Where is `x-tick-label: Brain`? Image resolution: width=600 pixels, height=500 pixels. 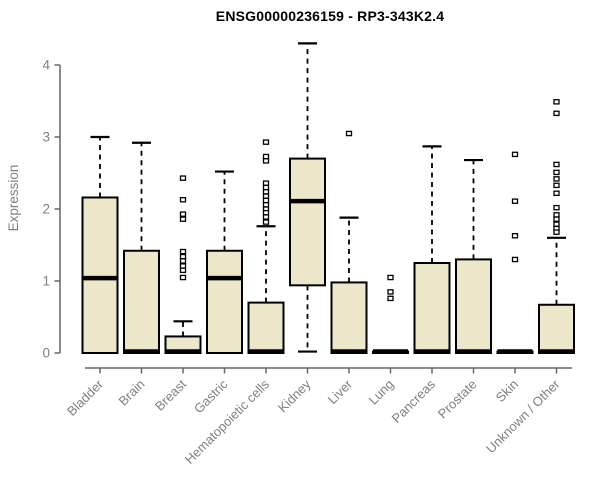 x-tick-label: Brain is located at coordinates (132, 393).